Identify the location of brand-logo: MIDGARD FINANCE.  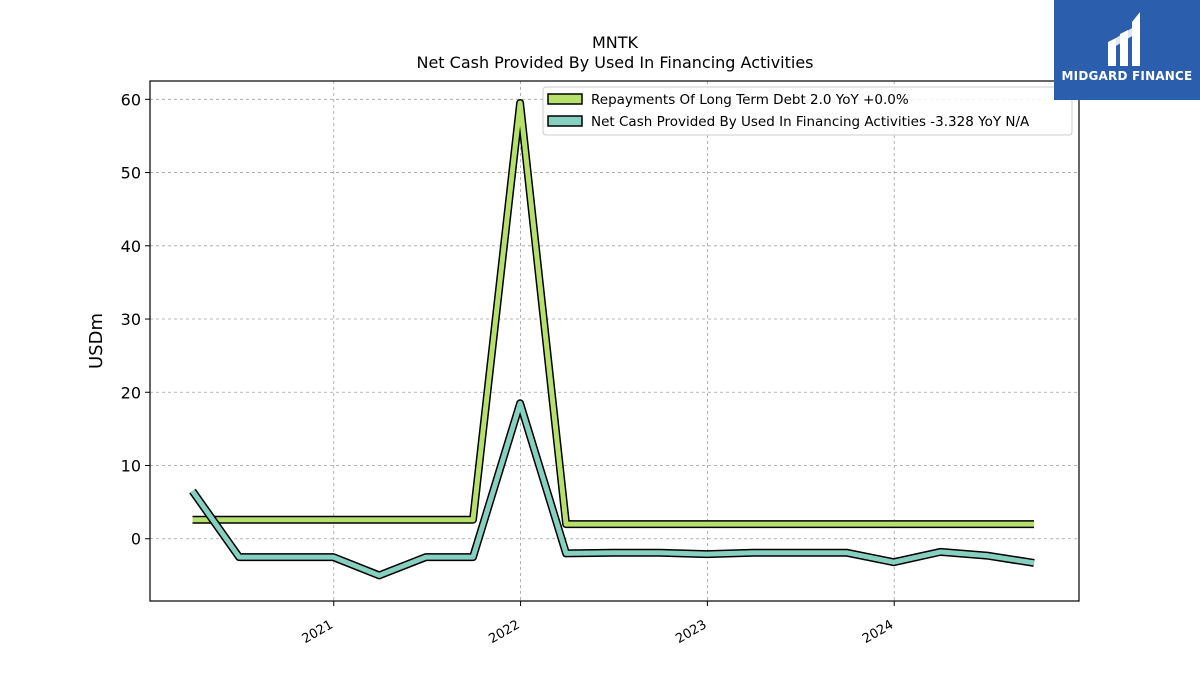
(1127, 50).